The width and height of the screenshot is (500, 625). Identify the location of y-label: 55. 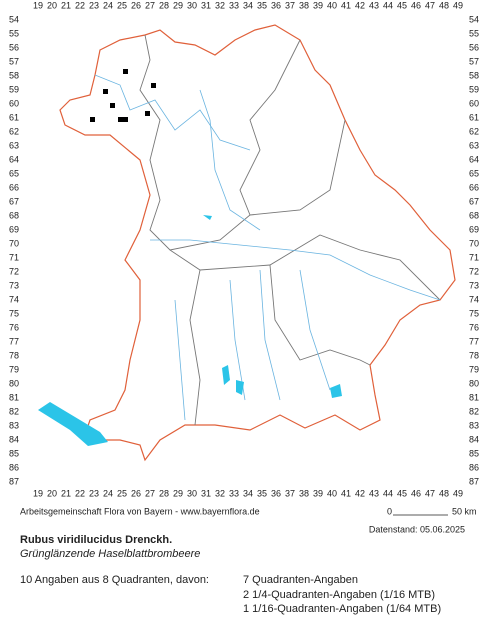
(474, 33).